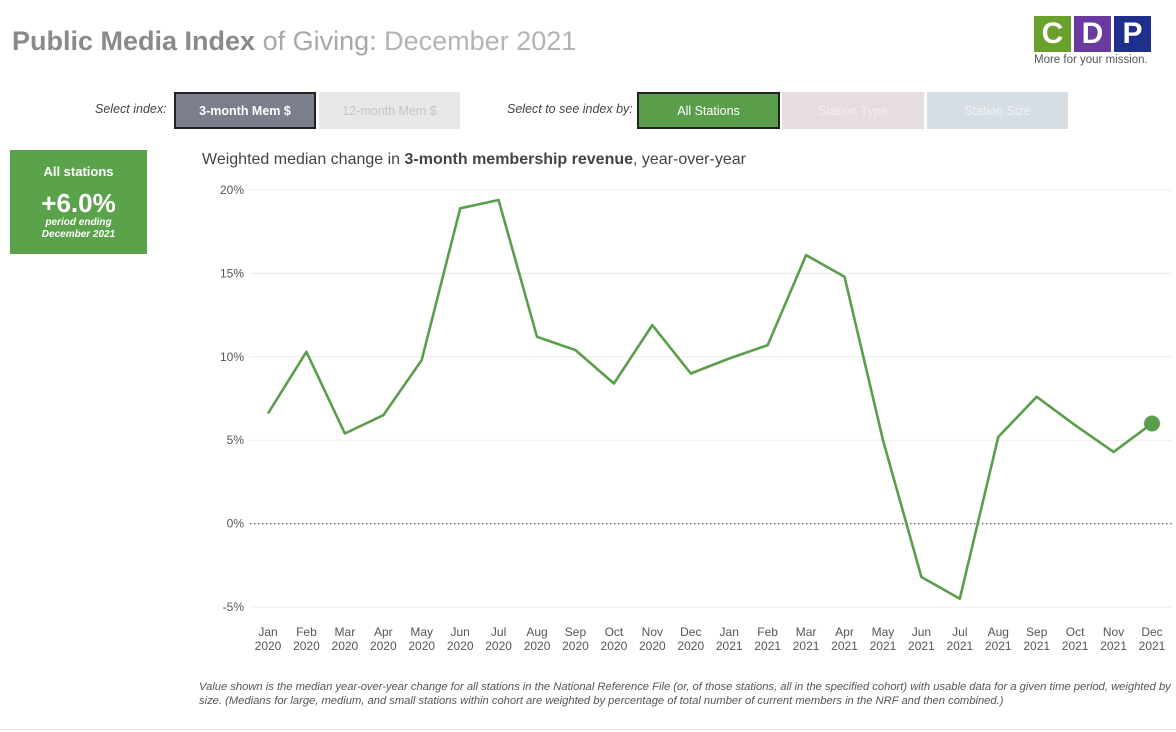  Describe the element at coordinates (1091, 60) in the screenshot. I see `logo-tagline: More for your mission.` at that location.